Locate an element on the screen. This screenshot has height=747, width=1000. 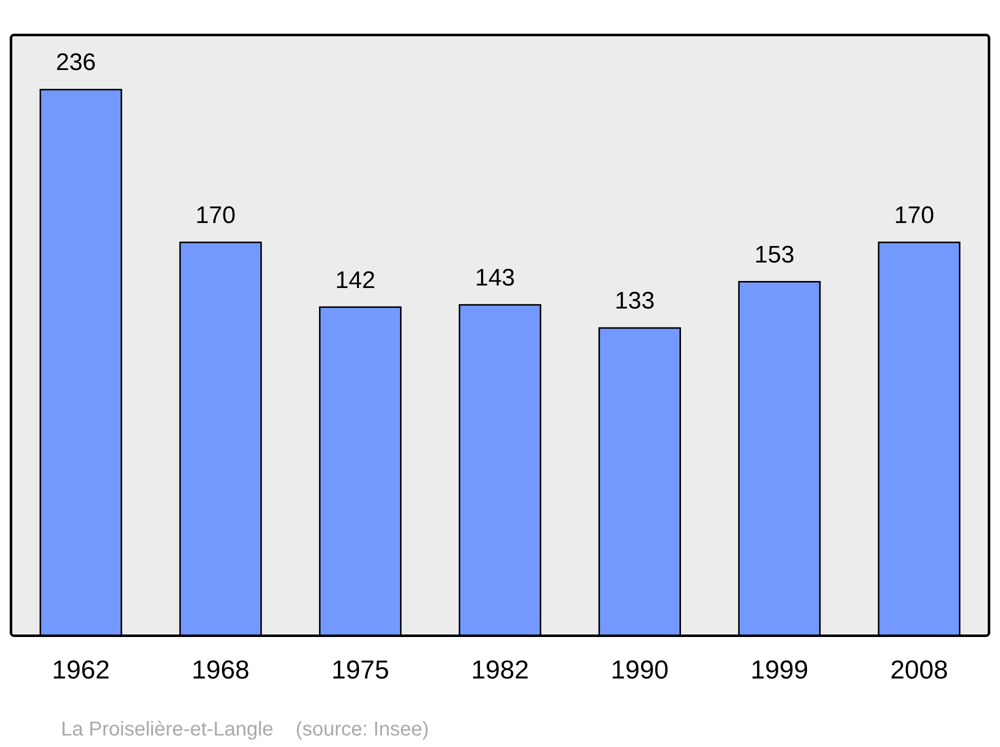
x-tick-label: 1982 is located at coordinates (500, 669).